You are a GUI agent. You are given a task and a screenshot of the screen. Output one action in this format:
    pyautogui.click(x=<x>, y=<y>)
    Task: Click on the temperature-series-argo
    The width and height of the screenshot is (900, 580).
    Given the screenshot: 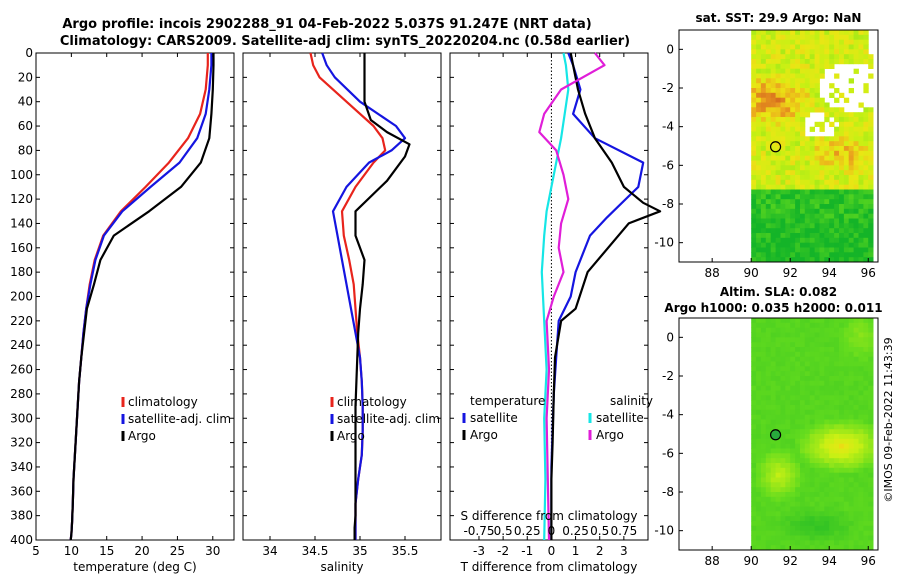 What is the action you would take?
    pyautogui.click(x=142, y=297)
    